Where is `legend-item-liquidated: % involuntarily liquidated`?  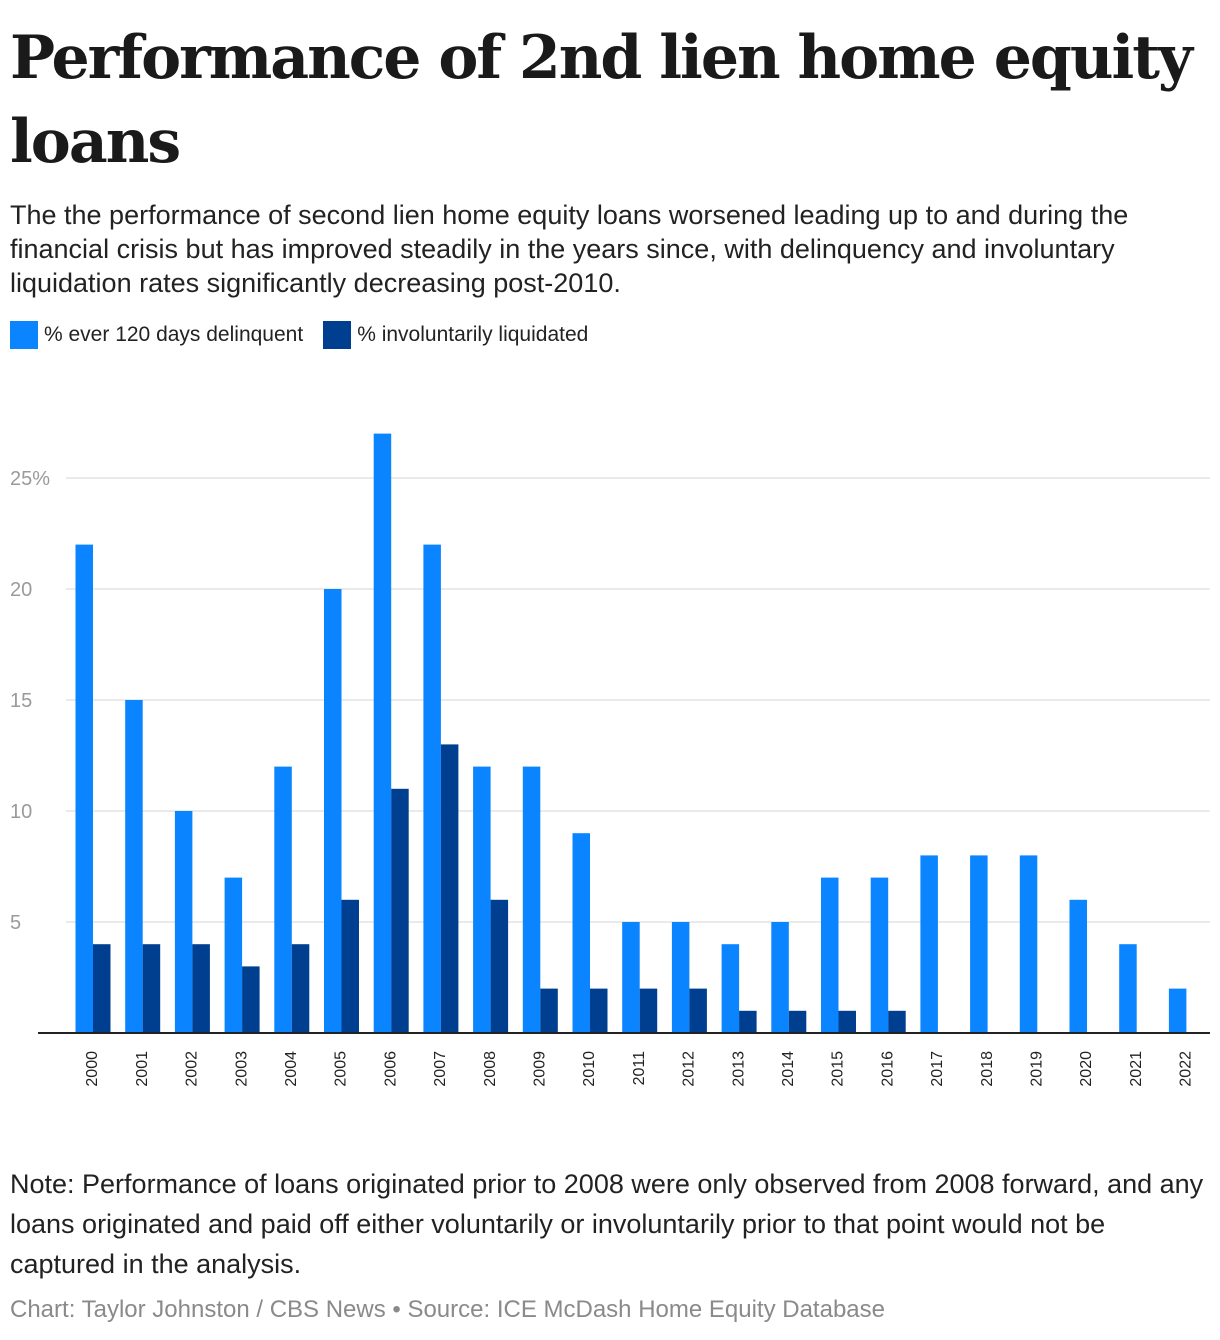 legend-item-liquidated: % involuntarily liquidated is located at coordinates (455, 335).